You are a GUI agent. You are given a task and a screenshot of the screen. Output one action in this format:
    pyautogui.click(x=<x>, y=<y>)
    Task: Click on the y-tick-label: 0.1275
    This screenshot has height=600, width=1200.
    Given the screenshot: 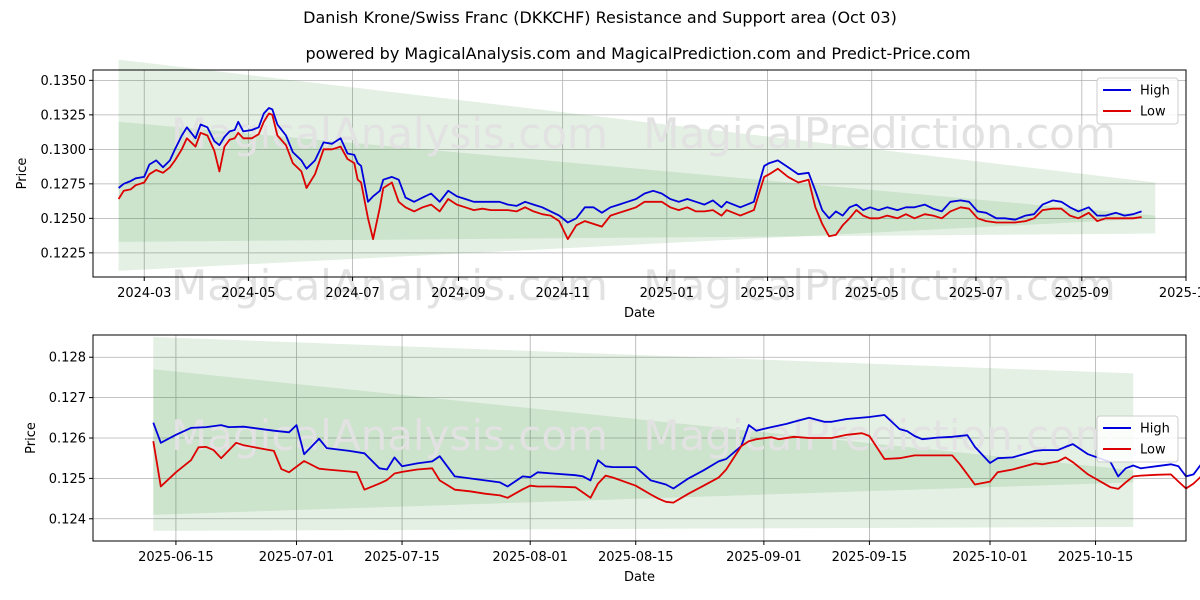 What is the action you would take?
    pyautogui.click(x=64, y=184)
    